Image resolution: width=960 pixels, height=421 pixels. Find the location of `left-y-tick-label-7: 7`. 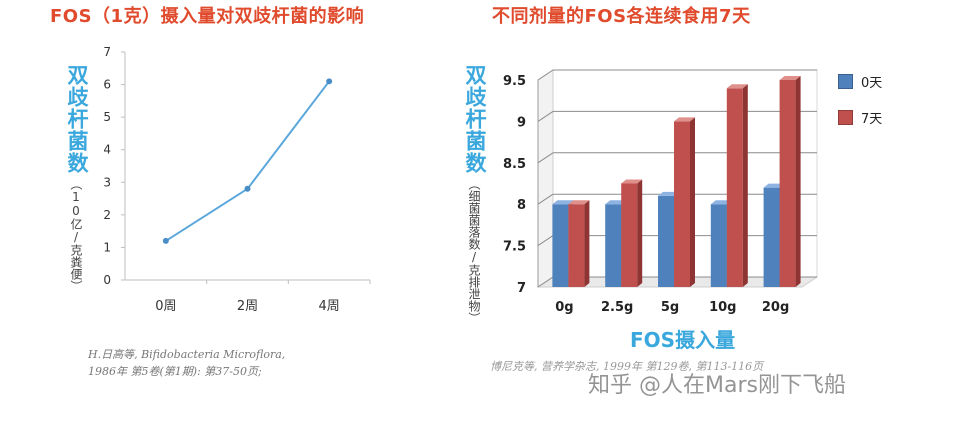

left-y-tick-label-7: 7 is located at coordinates (107, 52).